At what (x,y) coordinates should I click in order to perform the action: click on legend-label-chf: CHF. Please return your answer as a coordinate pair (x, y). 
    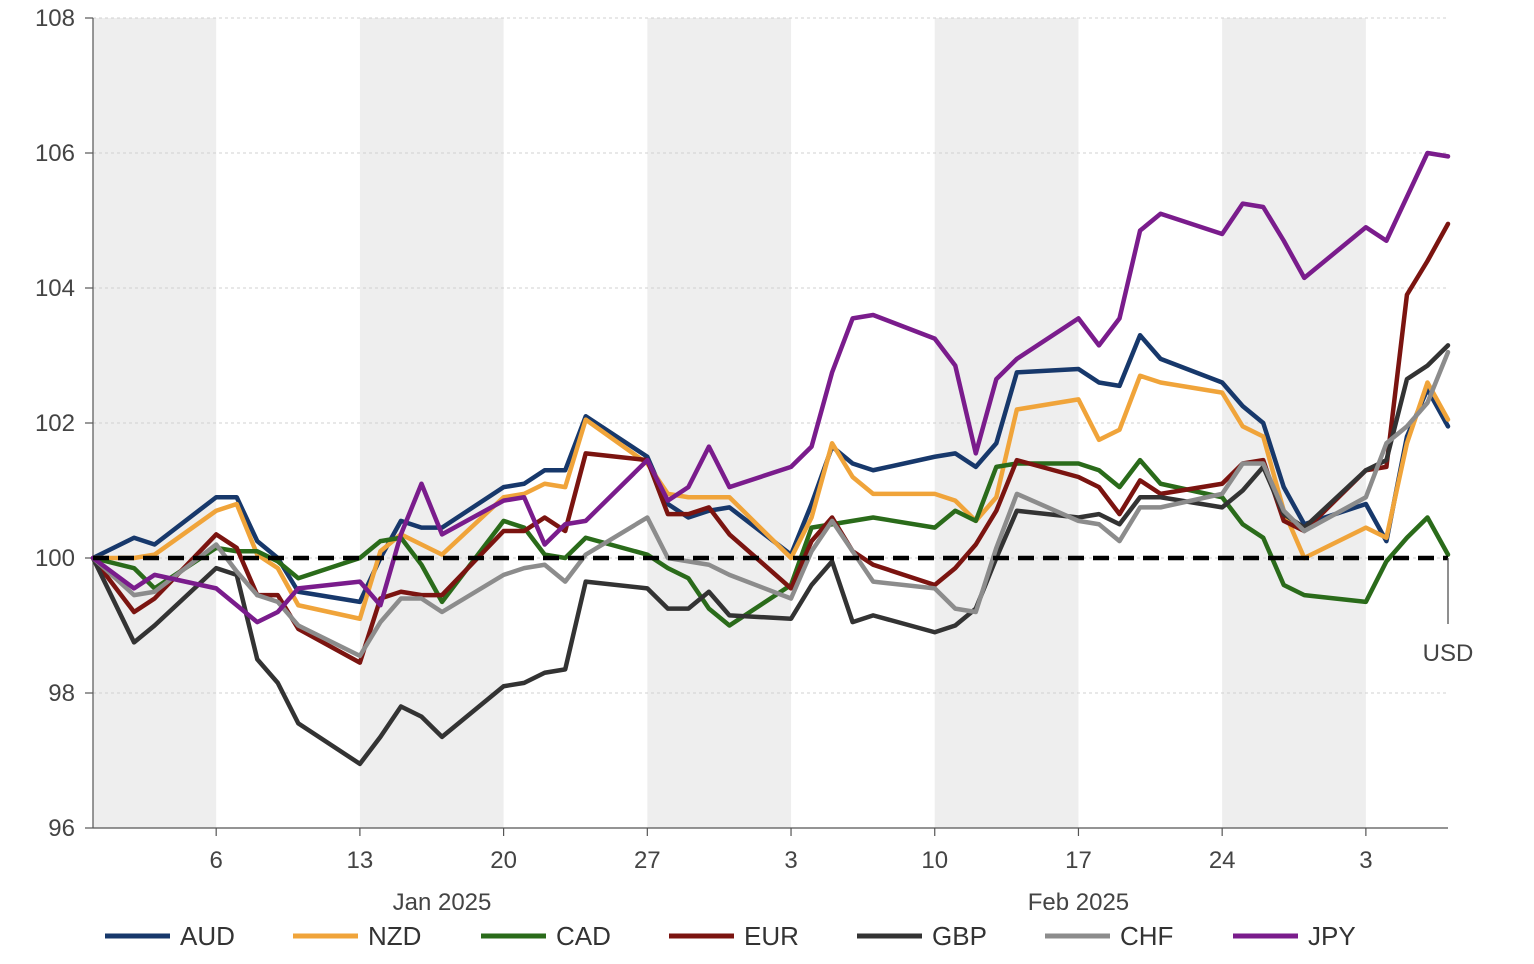
    Looking at the image, I should click on (1146, 936).